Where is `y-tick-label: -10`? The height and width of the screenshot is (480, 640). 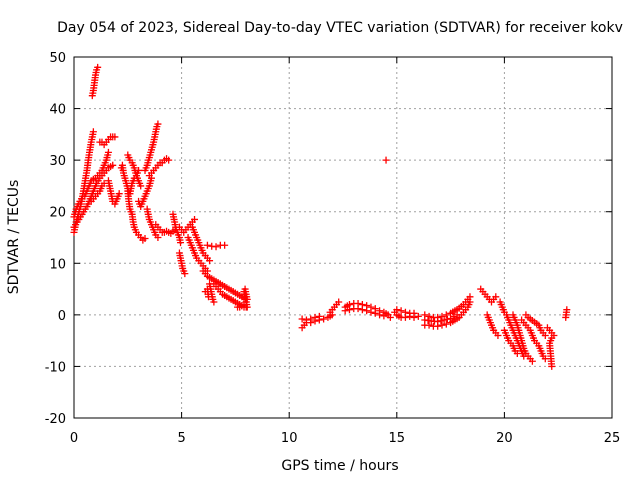 y-tick-label: -10 is located at coordinates (55, 367).